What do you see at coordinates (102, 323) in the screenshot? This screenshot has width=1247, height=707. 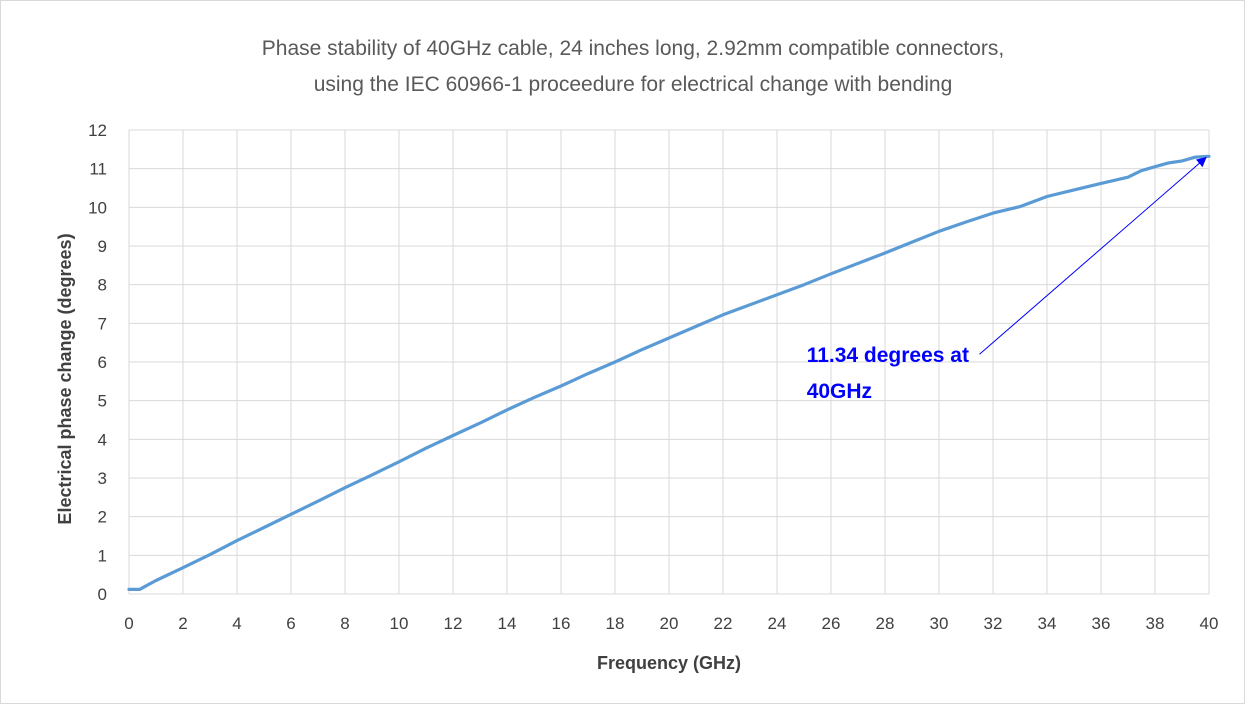 I see `y-tick-label: 7` at bounding box center [102, 323].